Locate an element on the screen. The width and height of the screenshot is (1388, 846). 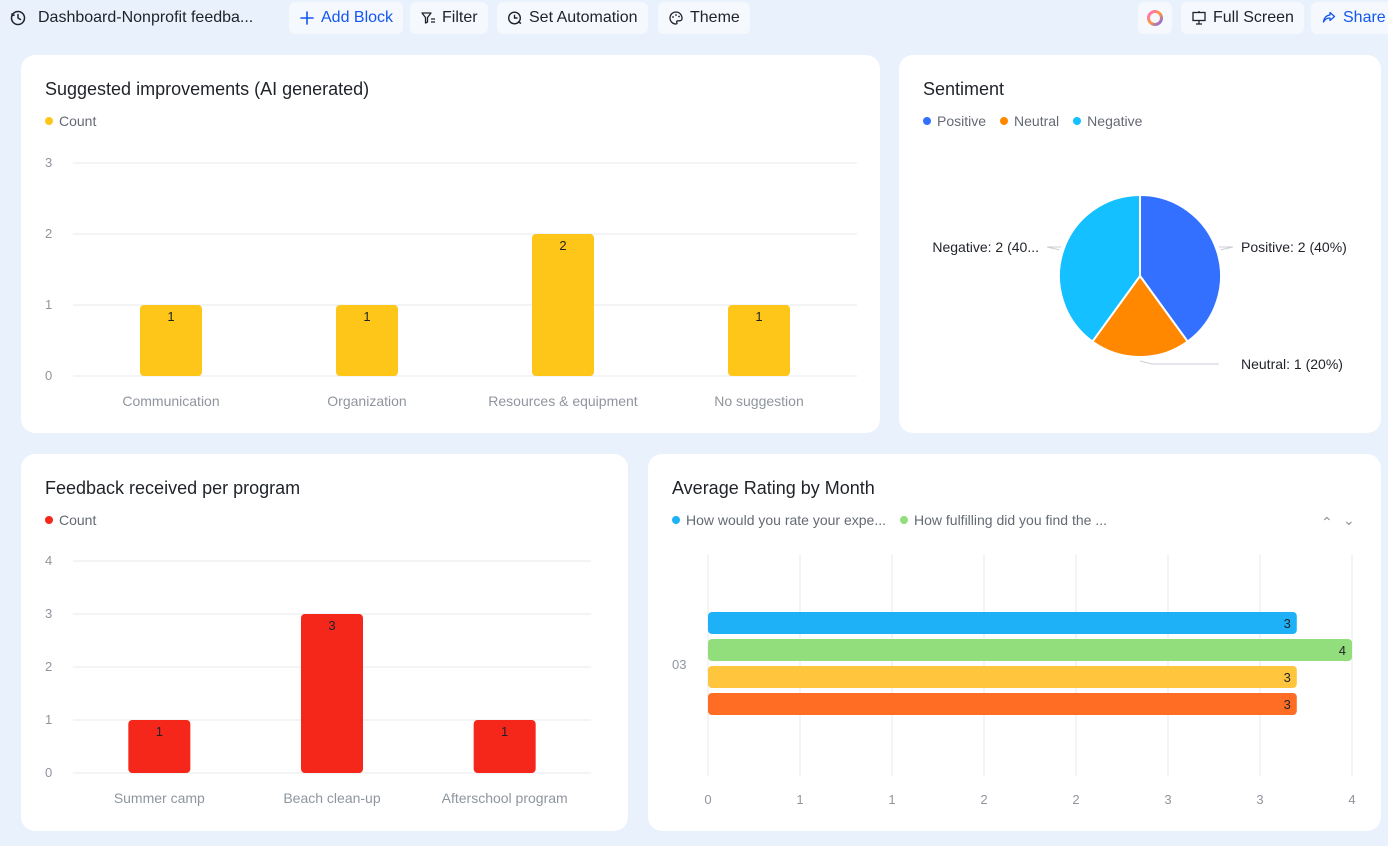
share-icon is located at coordinates (1329, 17).